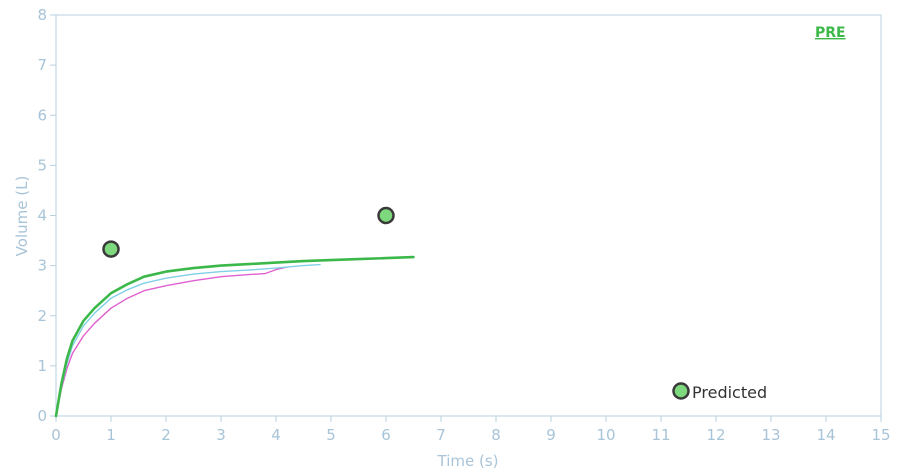 This screenshot has width=909, height=471. What do you see at coordinates (42, 165) in the screenshot?
I see `y-tick-label: 5` at bounding box center [42, 165].